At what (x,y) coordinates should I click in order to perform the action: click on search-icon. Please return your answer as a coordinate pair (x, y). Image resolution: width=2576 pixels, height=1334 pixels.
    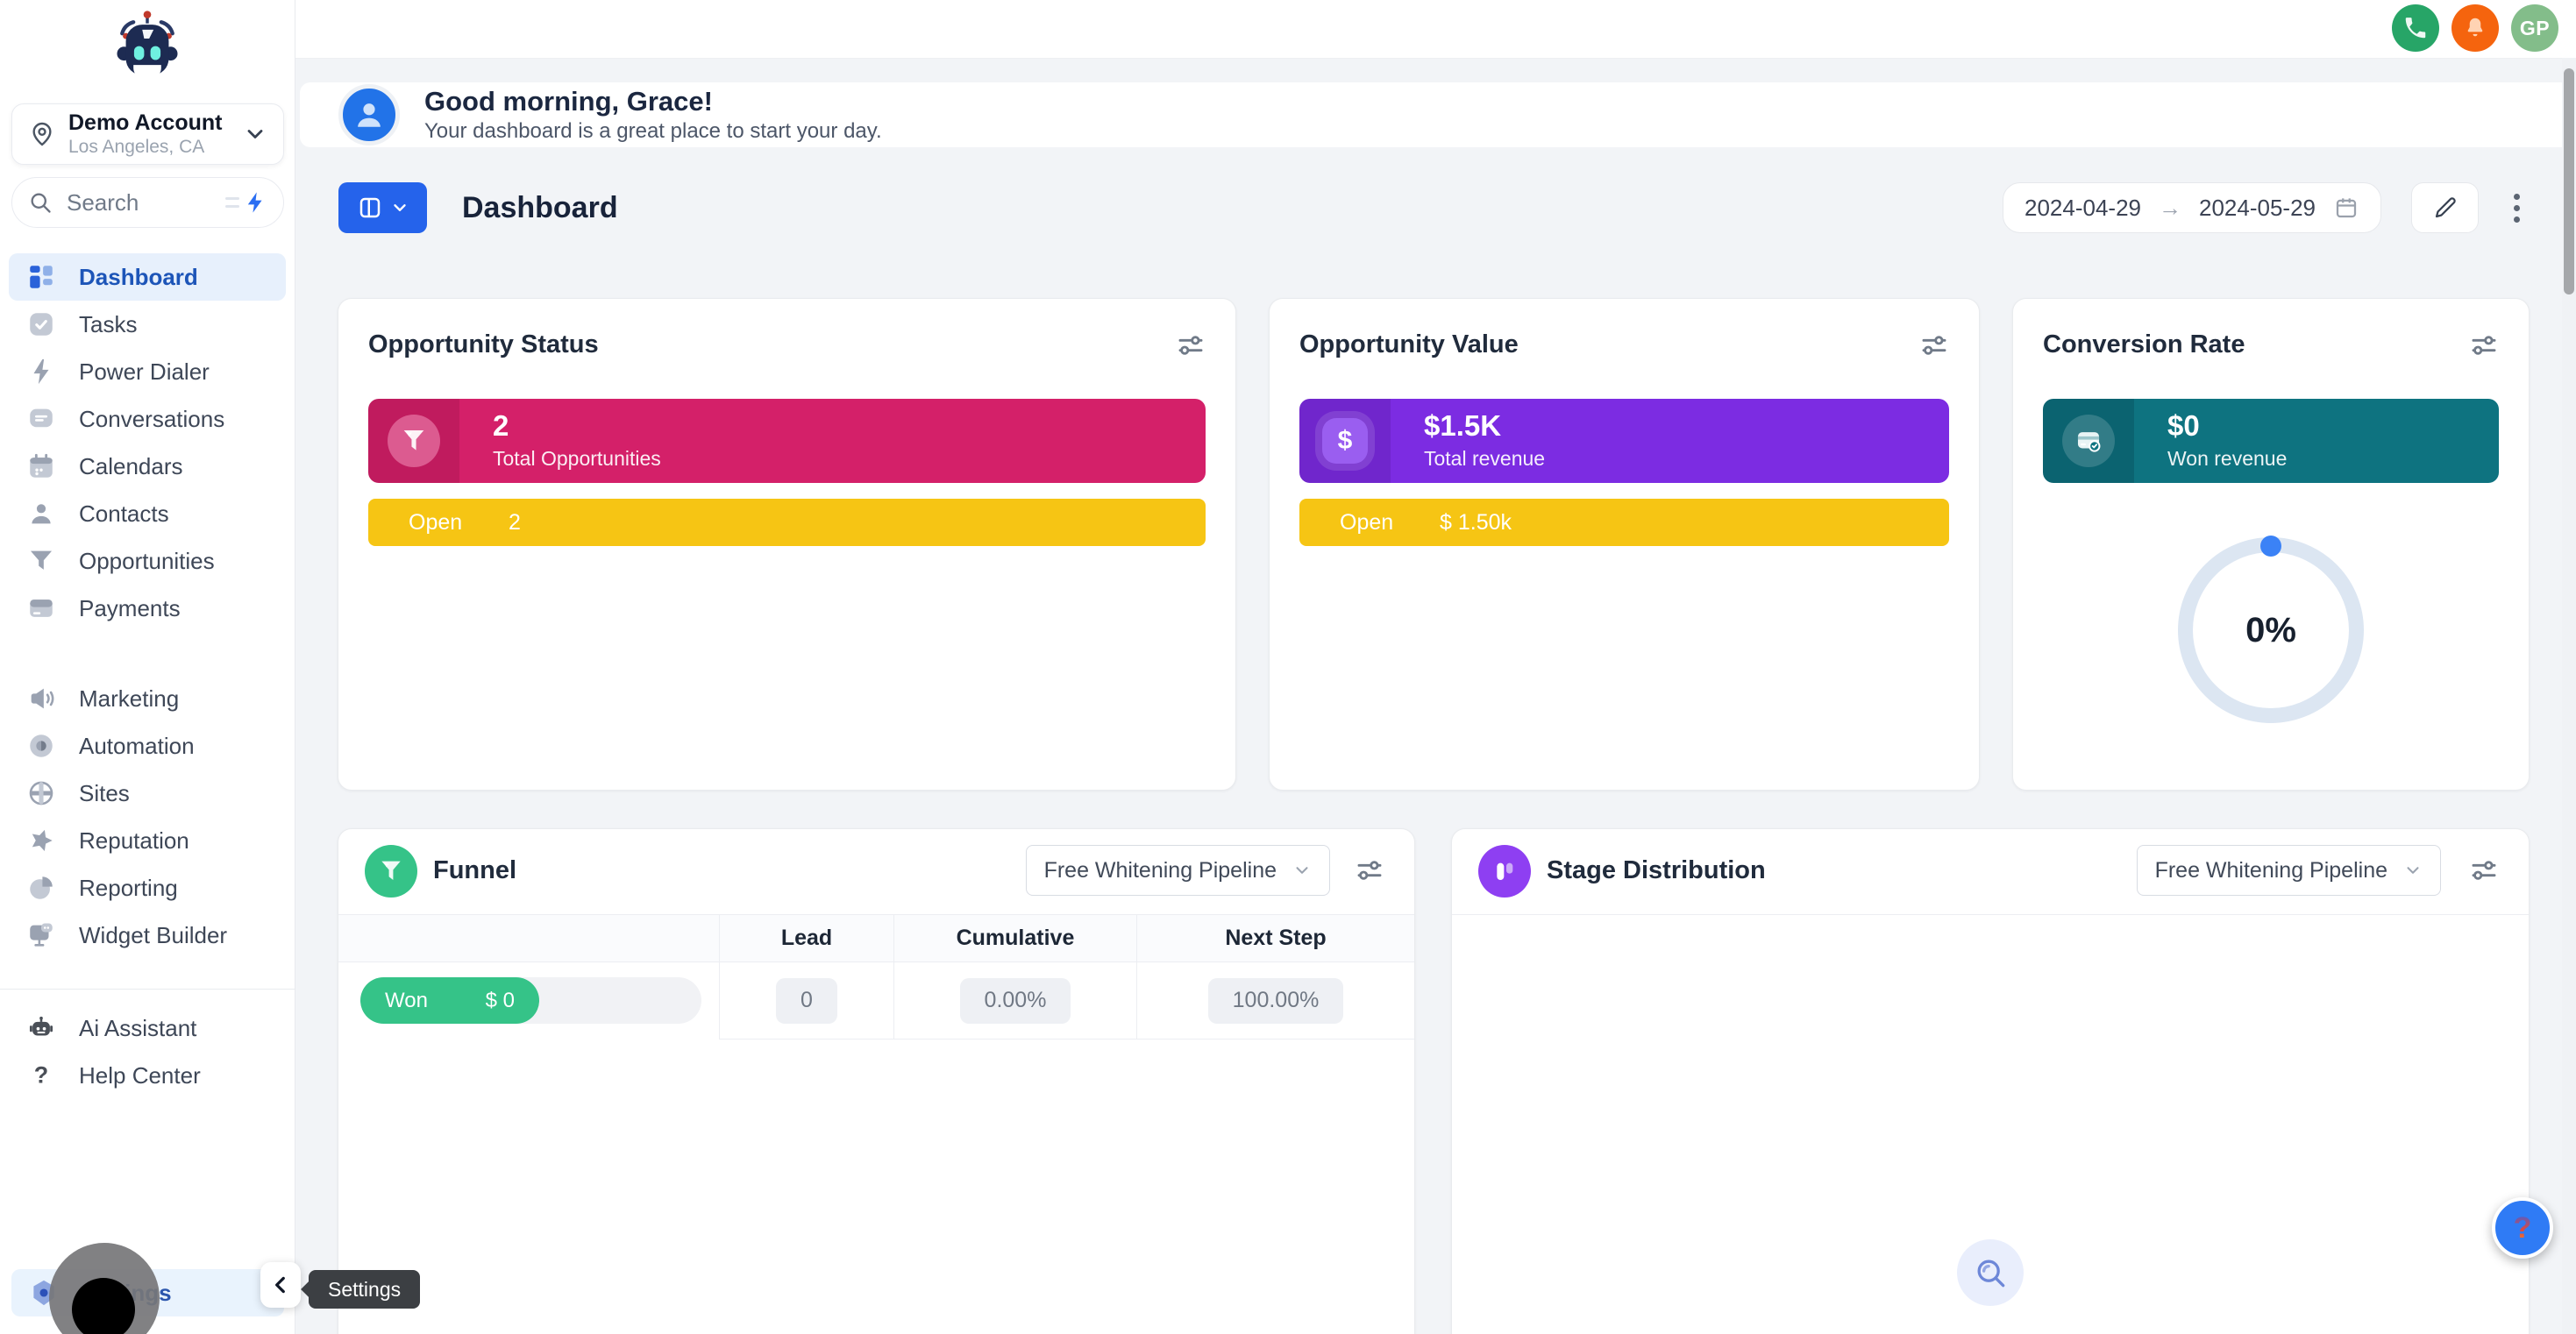
    Looking at the image, I should click on (40, 202).